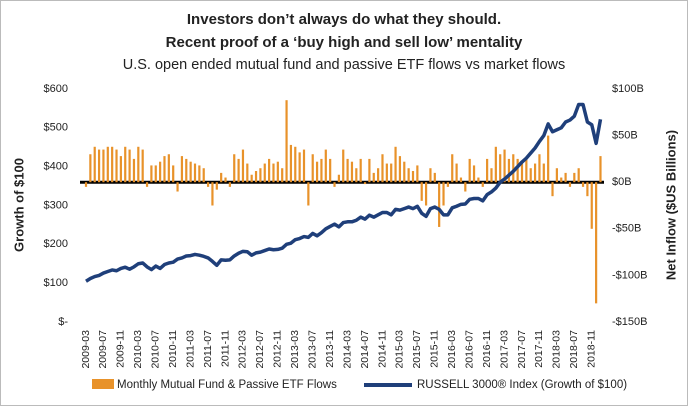 The image size is (688, 411). I want to click on x-tick-label: 2013-11, so click(330, 349).